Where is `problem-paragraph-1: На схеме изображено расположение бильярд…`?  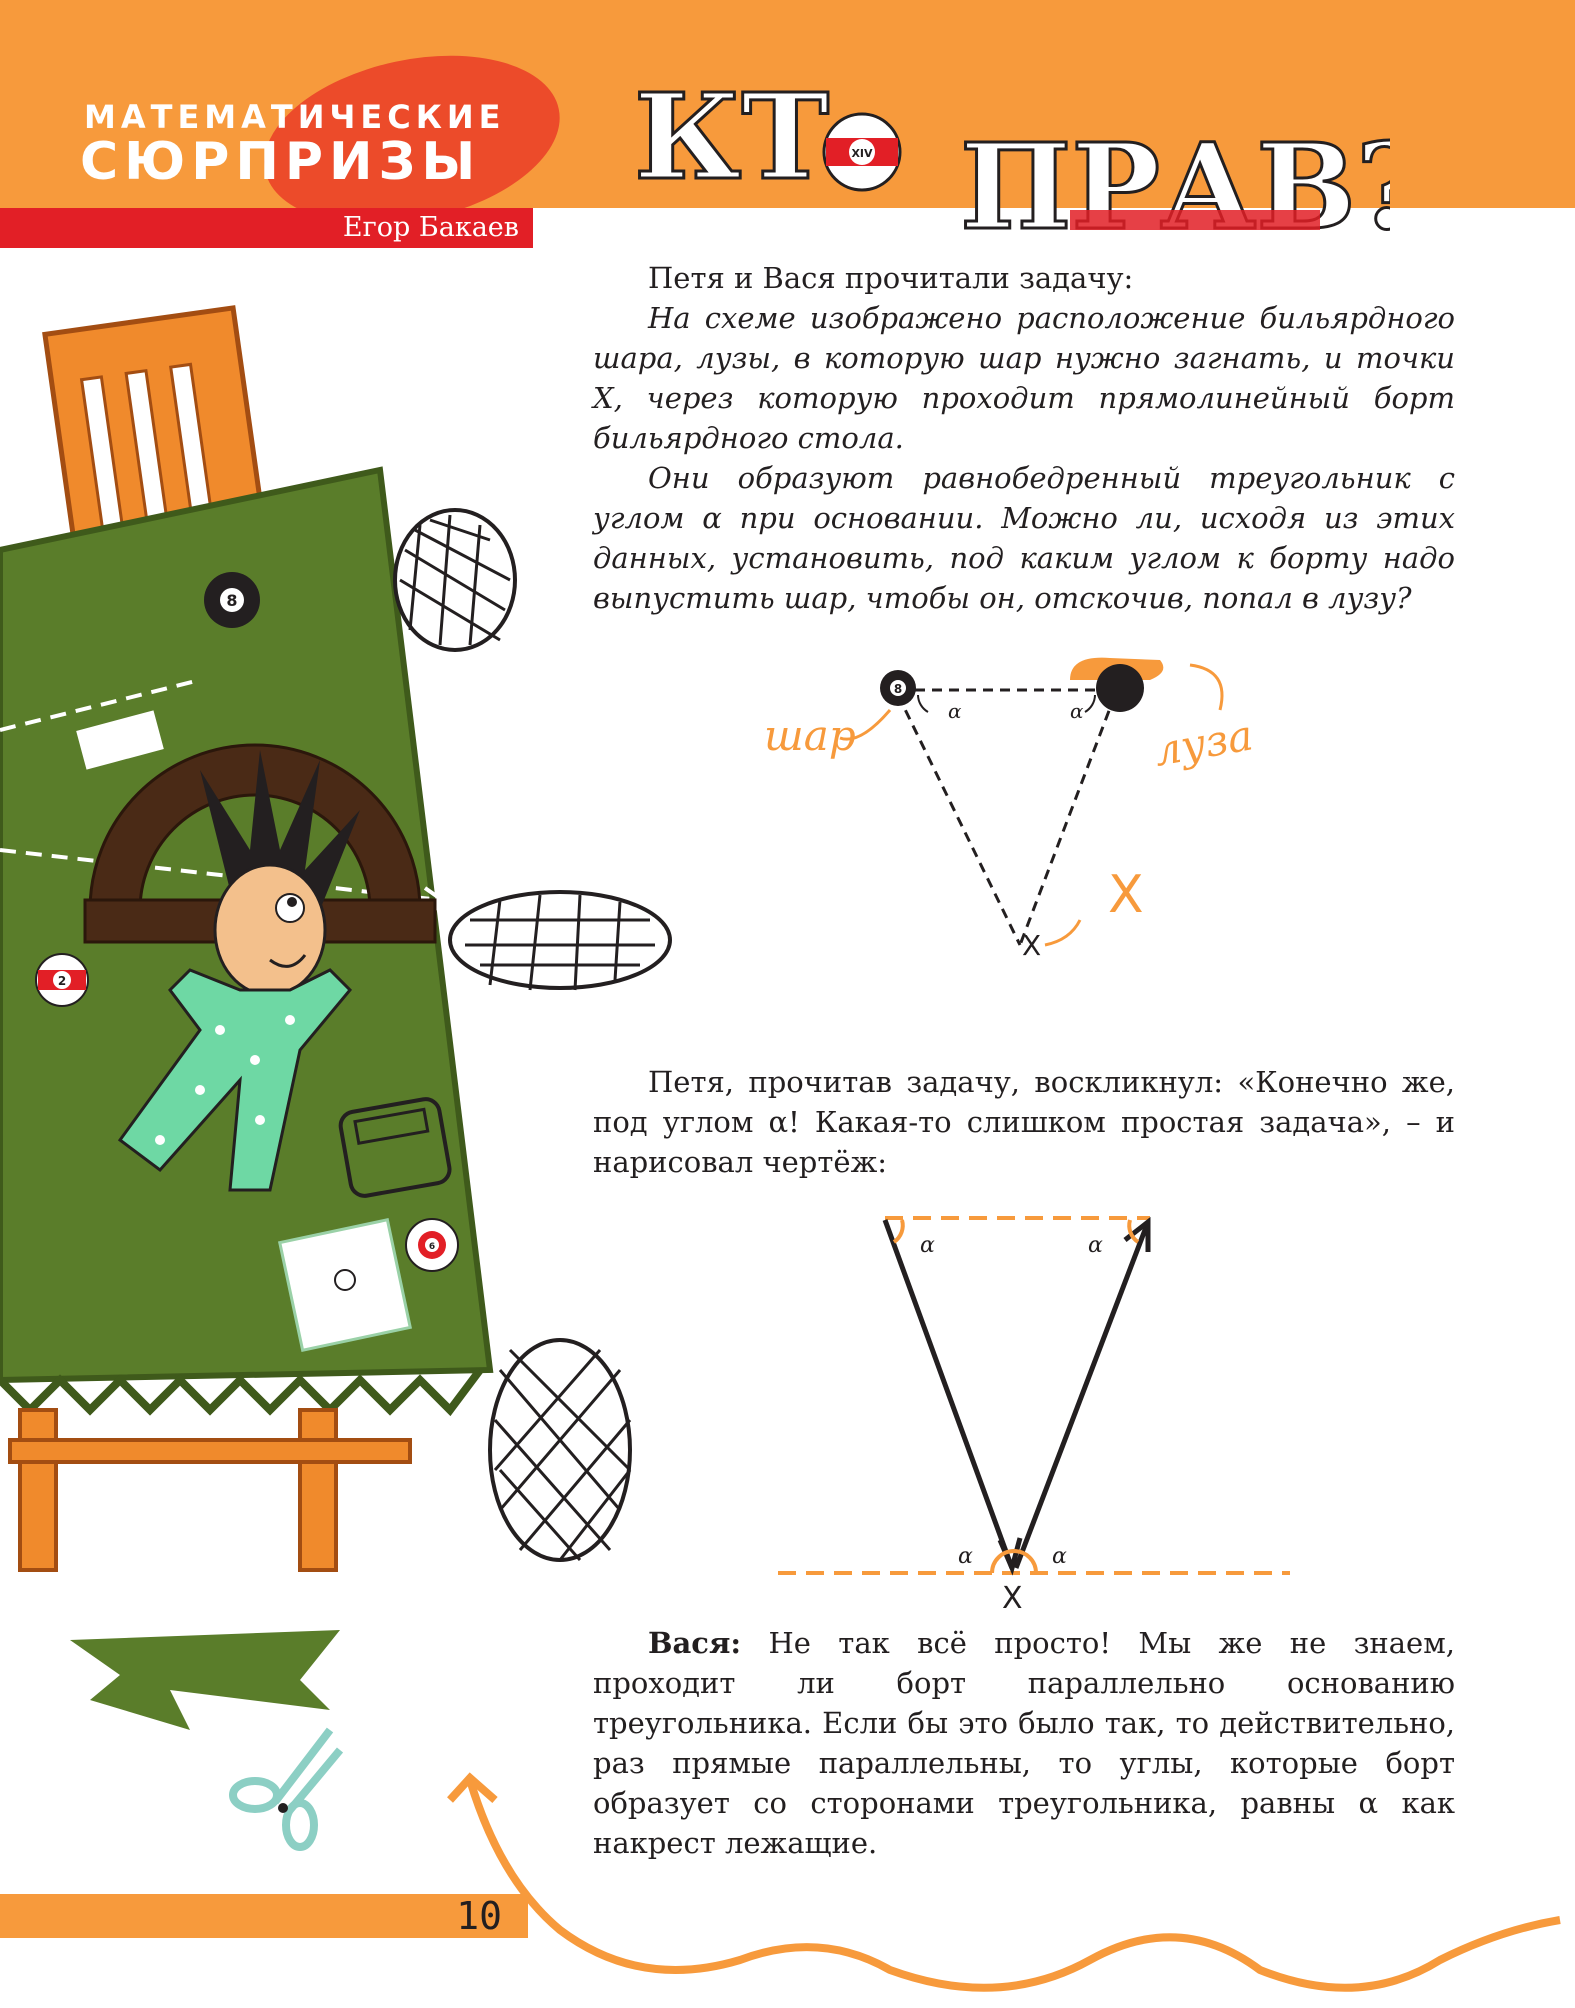 problem-paragraph-1: На схеме изображено расположение бильярд… is located at coordinates (1024, 378).